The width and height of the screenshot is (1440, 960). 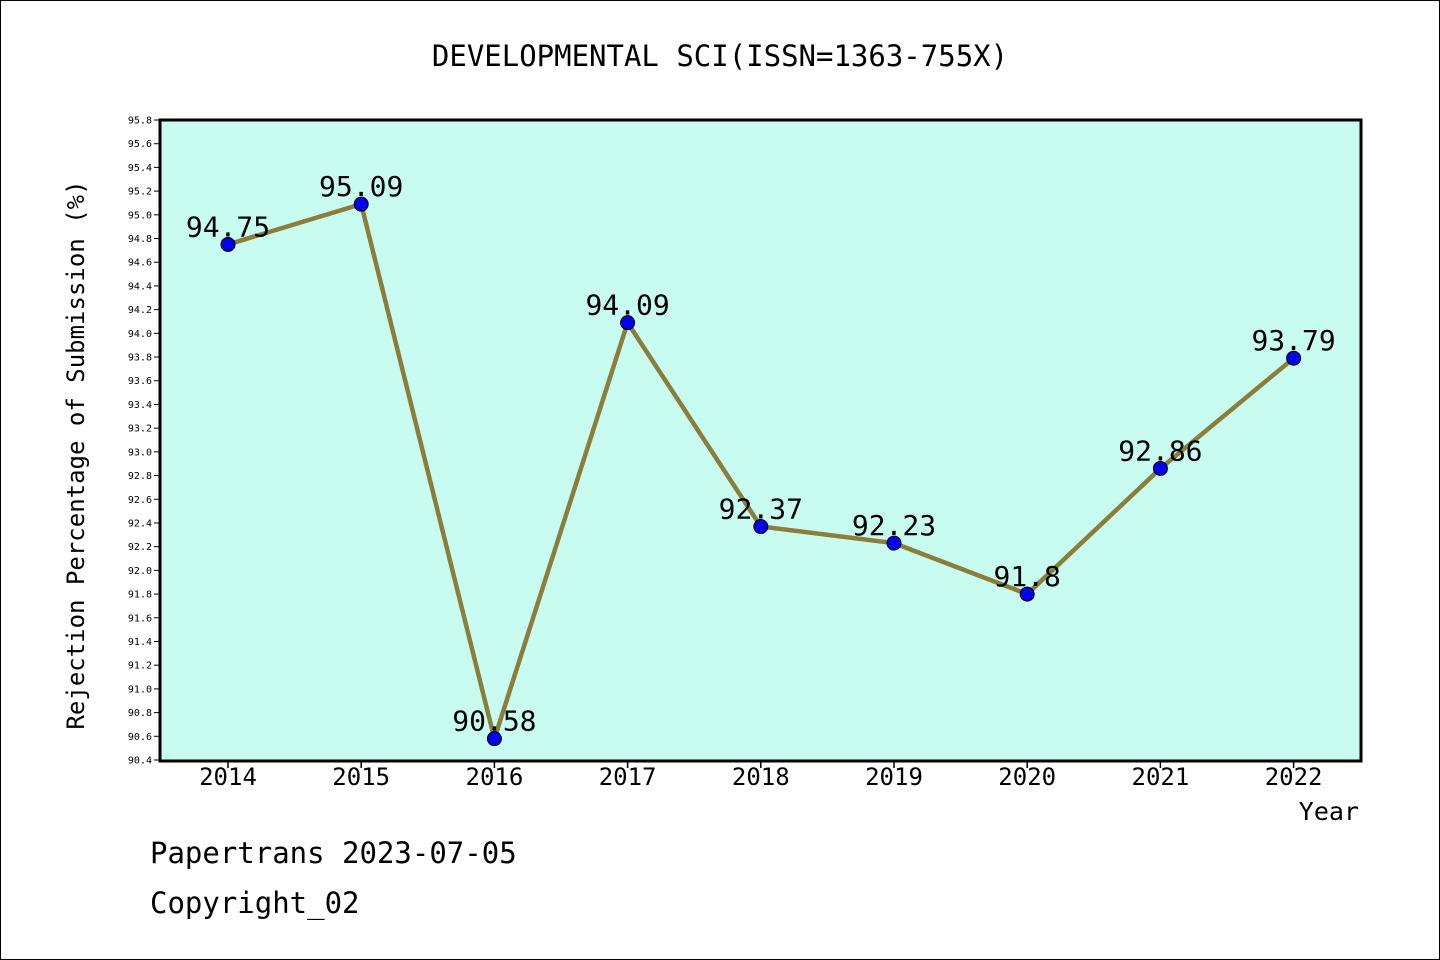 What do you see at coordinates (361, 777) in the screenshot?
I see `x-tick-label: 2015` at bounding box center [361, 777].